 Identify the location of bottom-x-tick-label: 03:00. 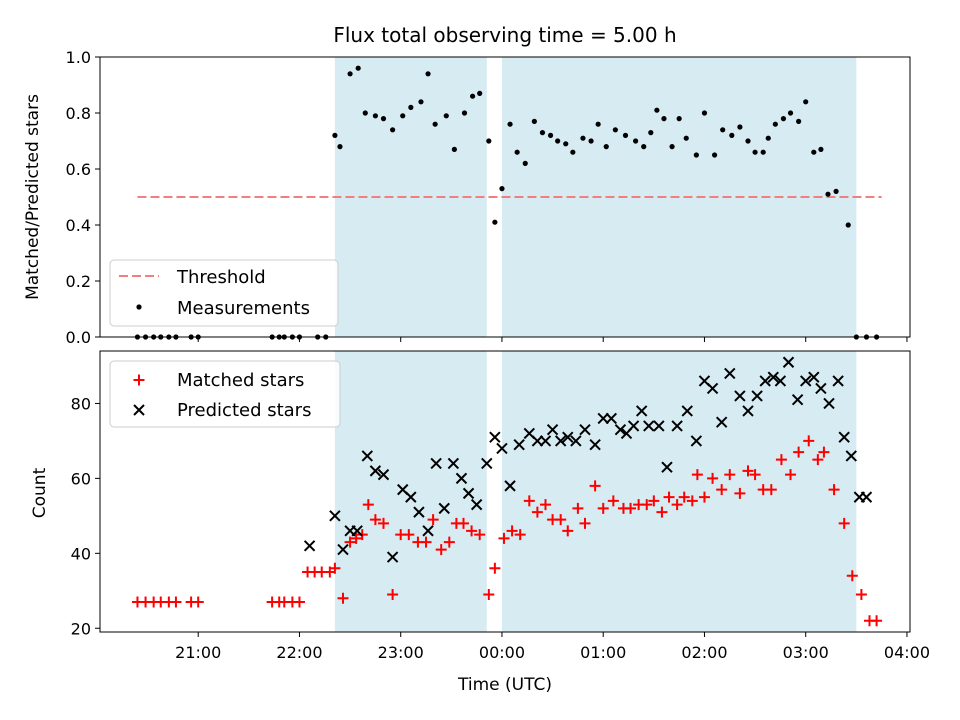
(806, 652).